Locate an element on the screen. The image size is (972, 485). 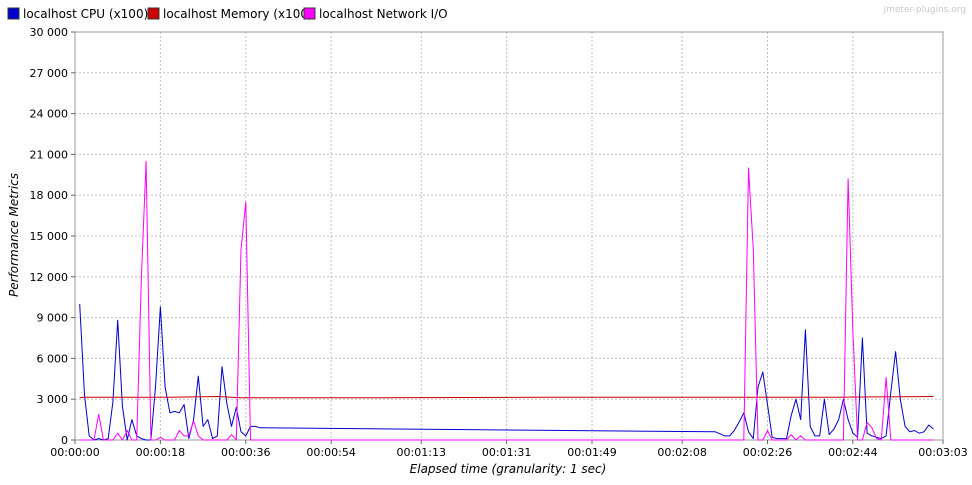
y-tick-label: 6 000 is located at coordinates (53, 358).